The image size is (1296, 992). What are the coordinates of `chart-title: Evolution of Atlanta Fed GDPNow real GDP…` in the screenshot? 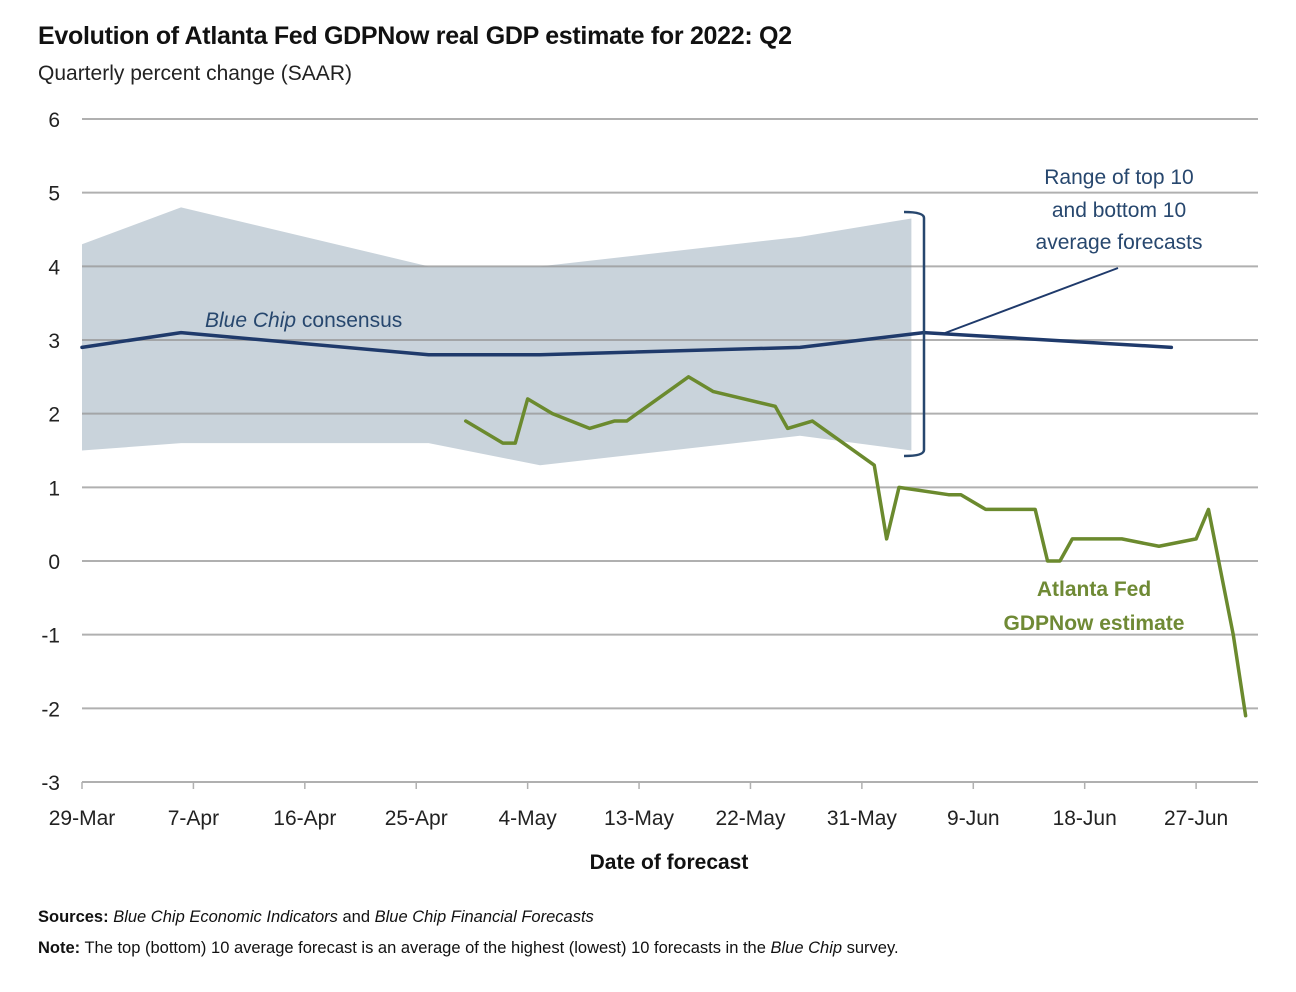 It's located at (415, 36).